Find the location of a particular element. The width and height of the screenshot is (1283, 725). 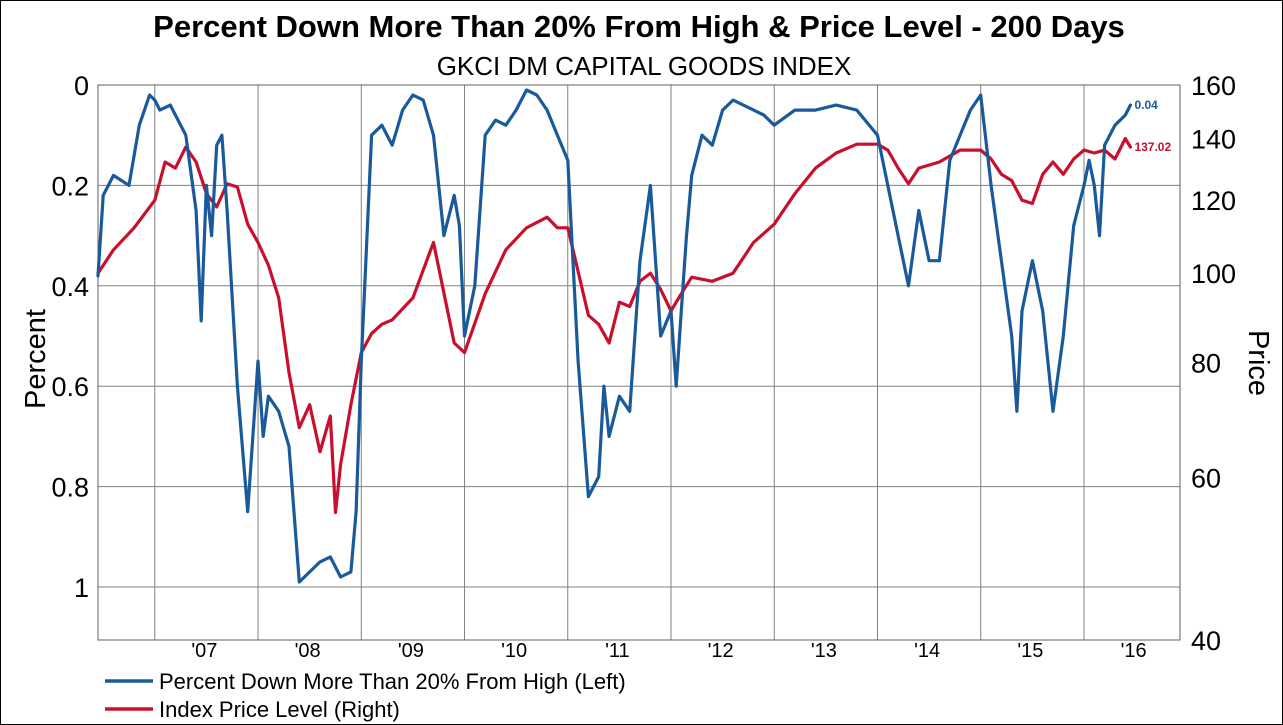

right-tick-label: 140 is located at coordinates (1213, 139).